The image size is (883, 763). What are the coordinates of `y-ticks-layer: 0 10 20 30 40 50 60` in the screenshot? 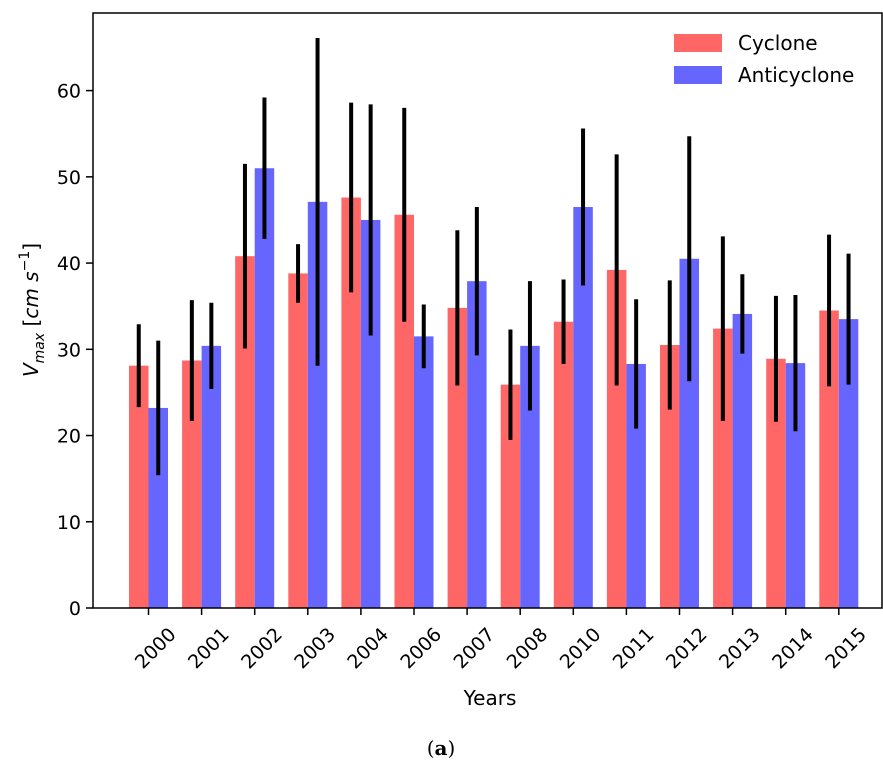 It's located at (75, 350).